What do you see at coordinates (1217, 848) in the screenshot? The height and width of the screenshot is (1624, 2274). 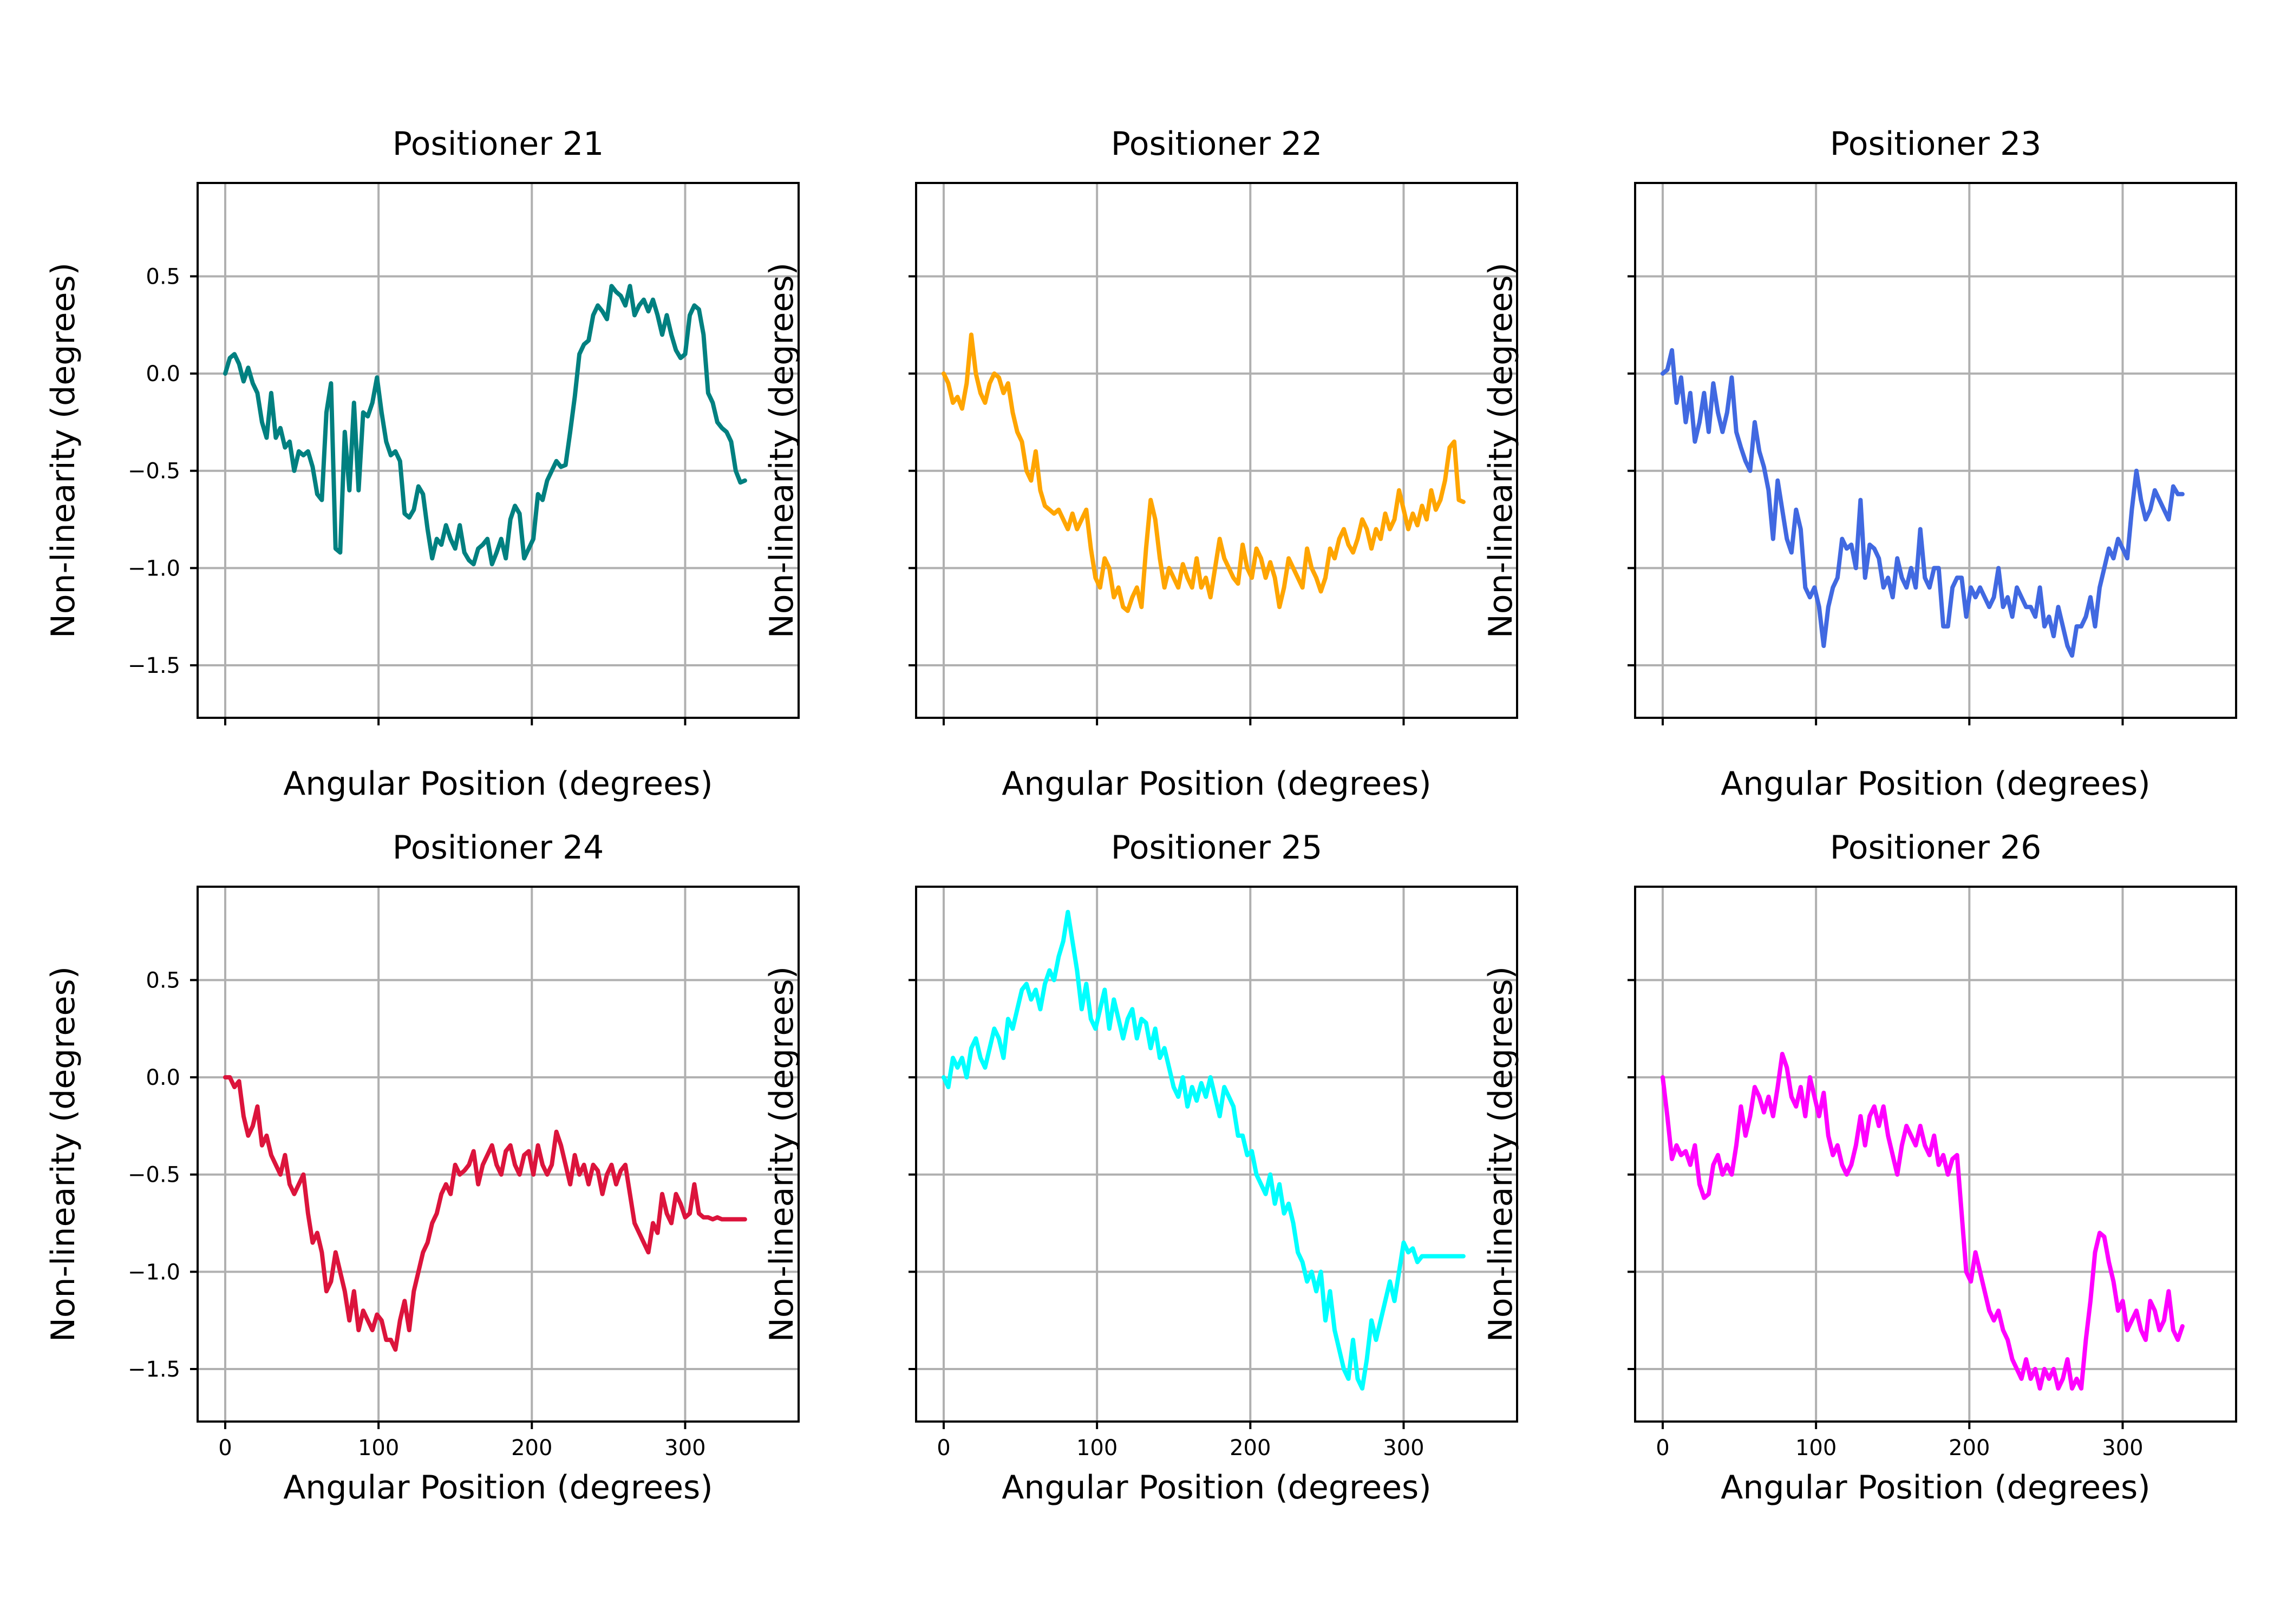 I see `subplot-title: Positioner 25` at bounding box center [1217, 848].